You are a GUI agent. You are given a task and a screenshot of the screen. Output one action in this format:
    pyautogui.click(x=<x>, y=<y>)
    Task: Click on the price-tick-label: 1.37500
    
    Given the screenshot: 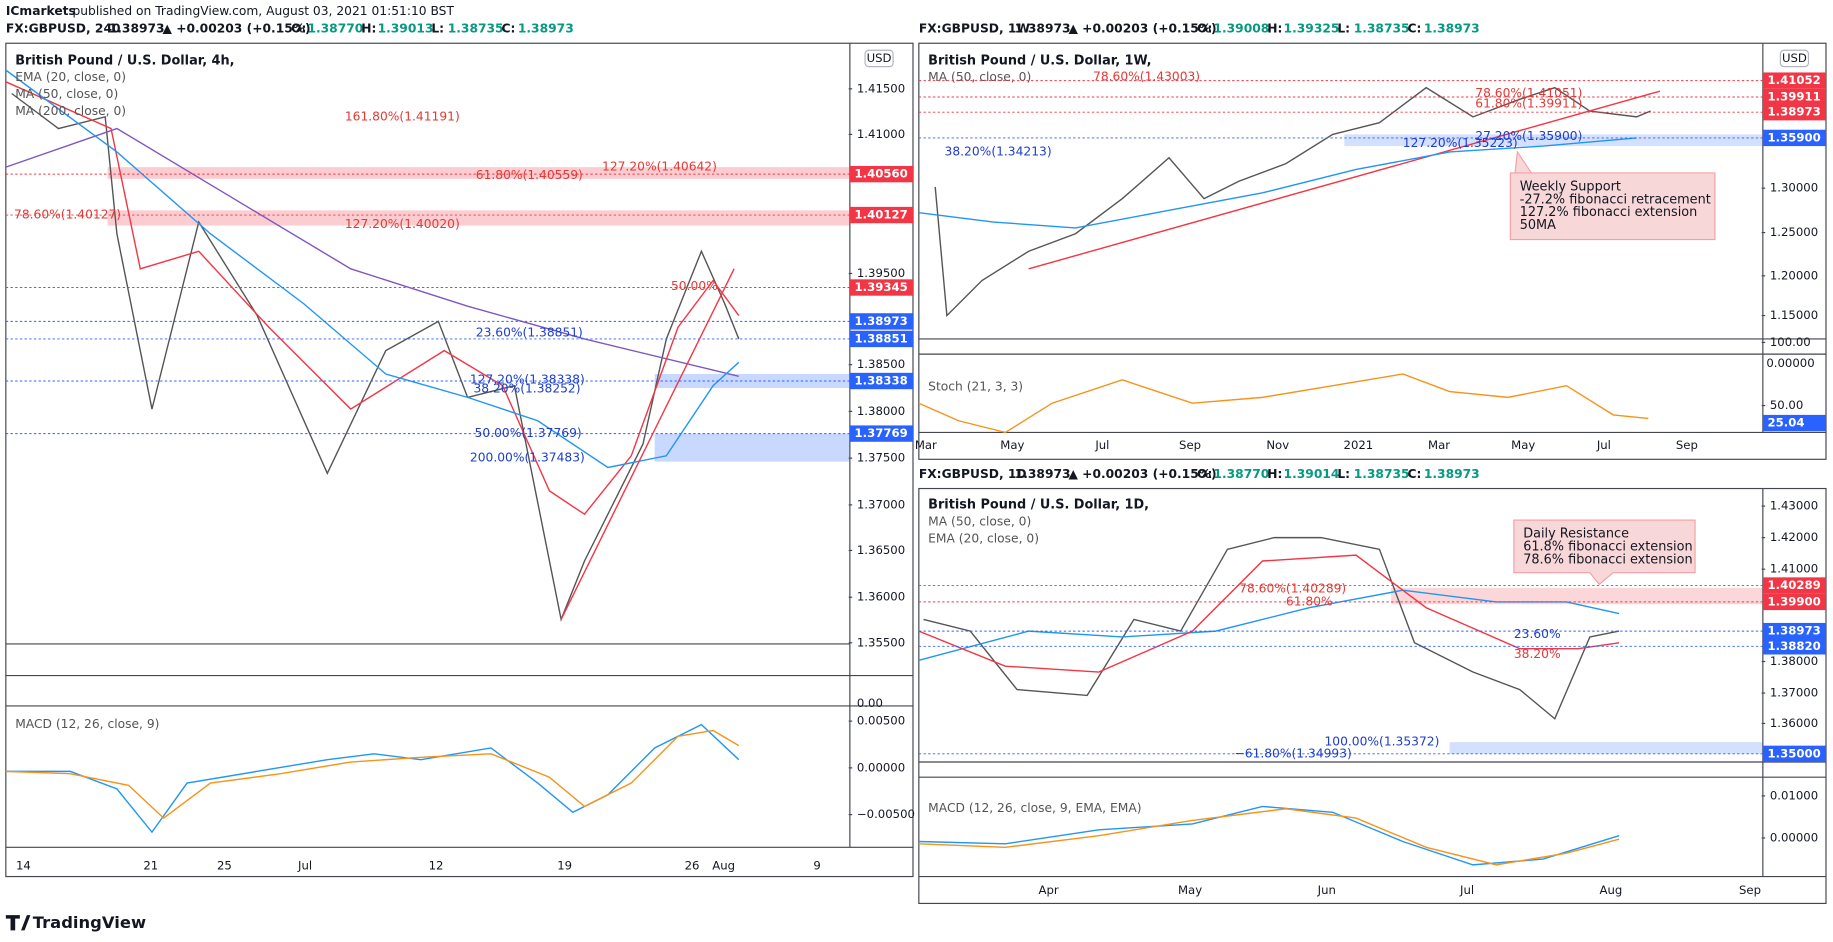 What is the action you would take?
    pyautogui.click(x=881, y=458)
    